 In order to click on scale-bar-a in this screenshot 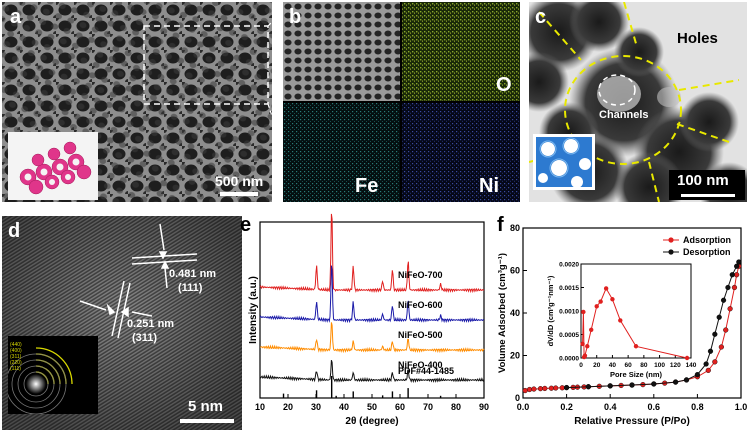, I will do `click(239, 194)`.